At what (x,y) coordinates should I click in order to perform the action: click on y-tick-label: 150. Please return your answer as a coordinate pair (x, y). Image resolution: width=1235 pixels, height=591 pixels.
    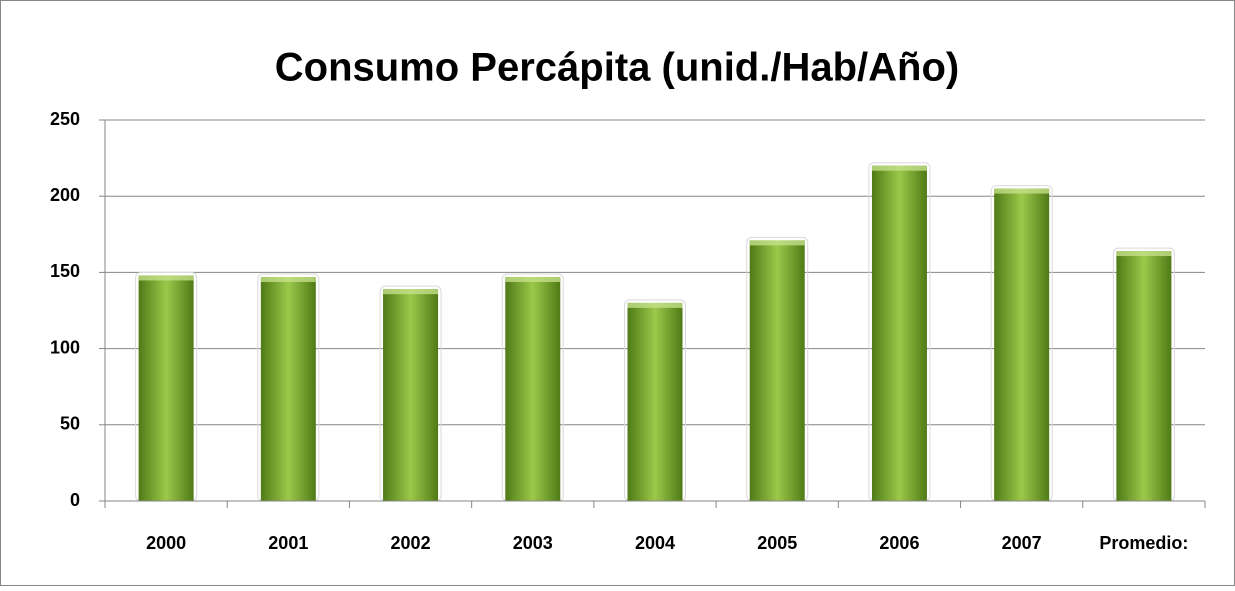
    Looking at the image, I should click on (65, 271).